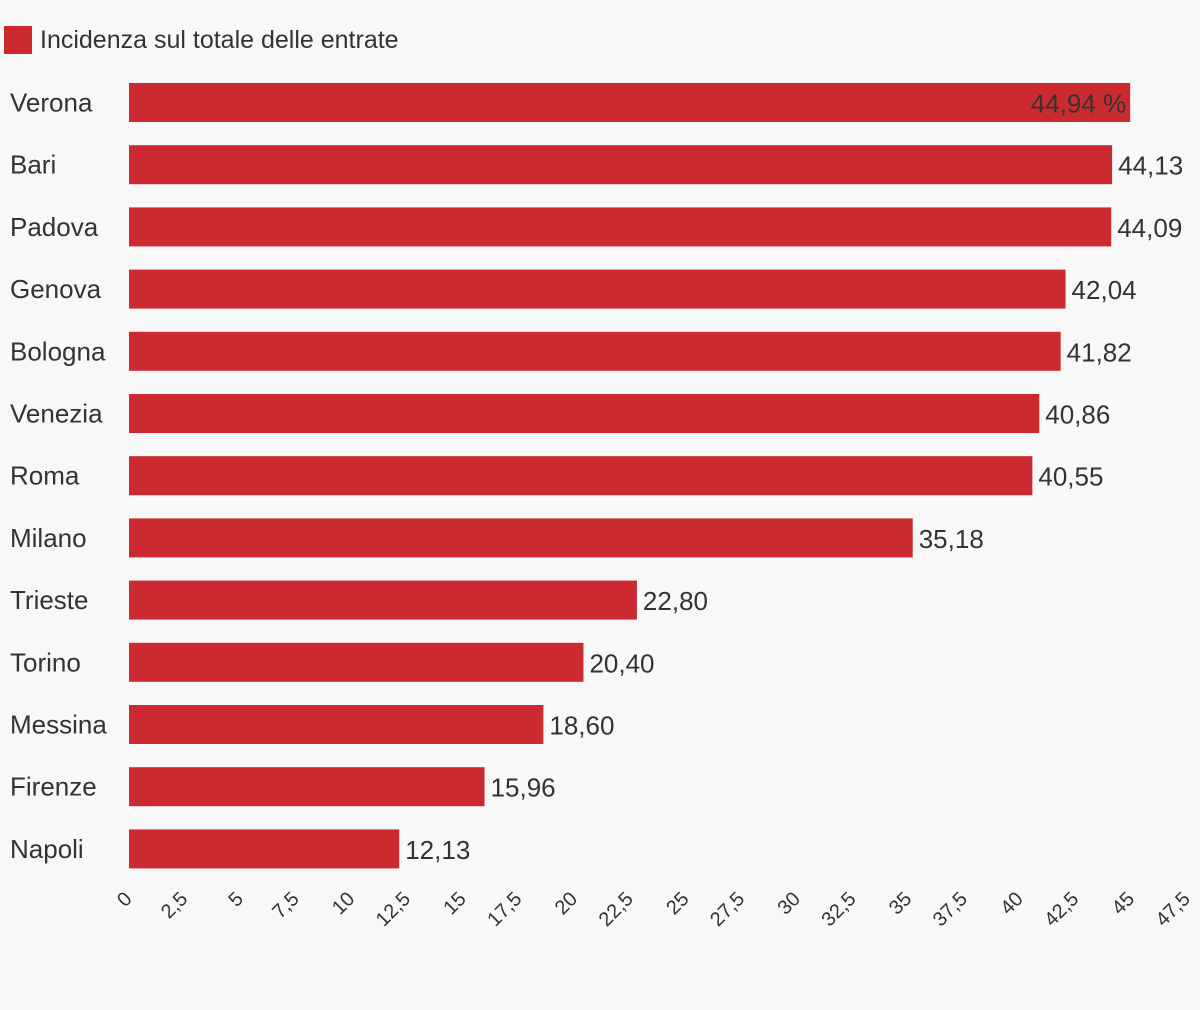 The image size is (1200, 1010). Describe the element at coordinates (1061, 909) in the screenshot. I see `x-tick-label: 42,5` at that location.